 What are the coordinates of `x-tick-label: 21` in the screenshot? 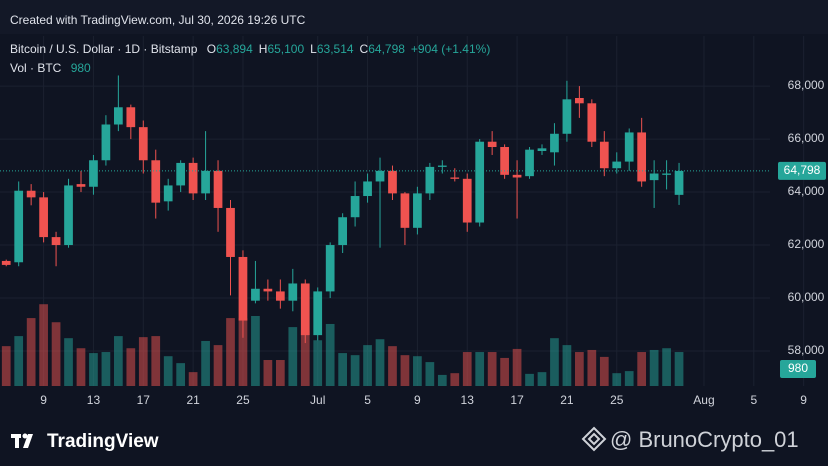 It's located at (567, 400).